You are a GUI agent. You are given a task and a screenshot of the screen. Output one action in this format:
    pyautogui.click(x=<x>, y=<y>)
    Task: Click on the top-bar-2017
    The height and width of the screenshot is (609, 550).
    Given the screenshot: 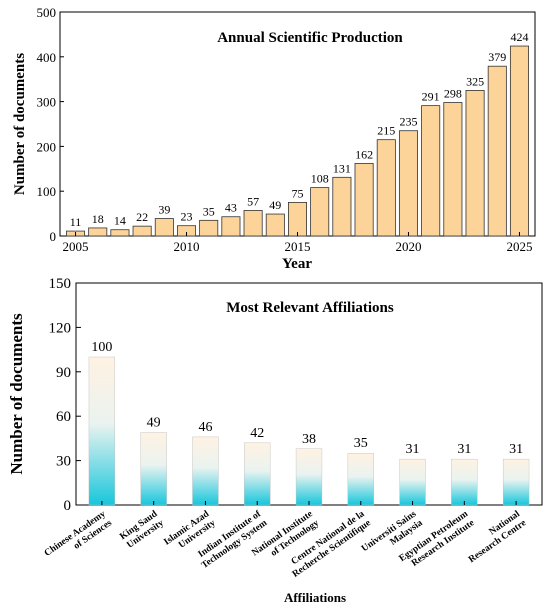 What is the action you would take?
    pyautogui.click(x=342, y=206)
    